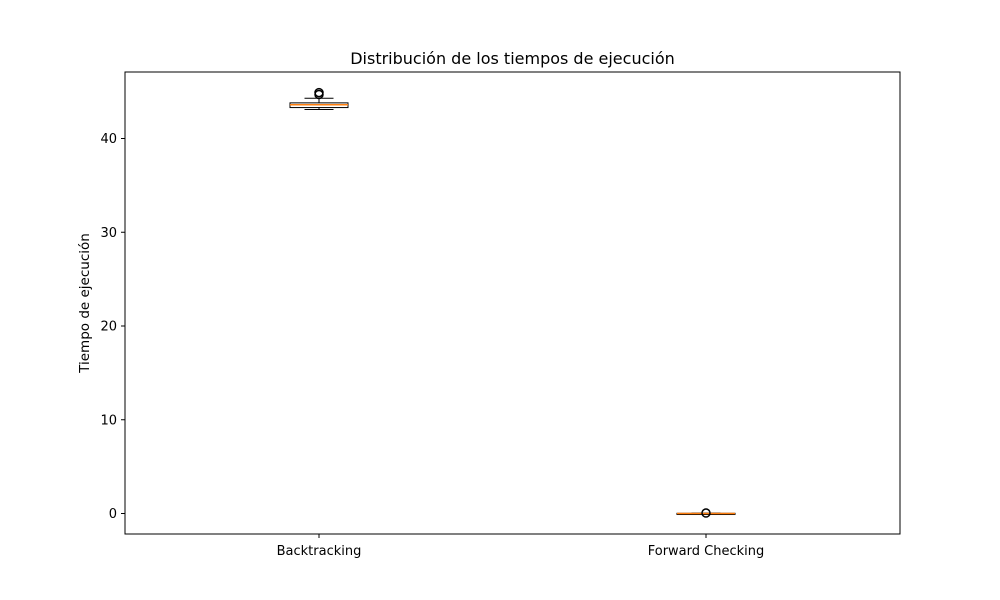 The image size is (1000, 600). What do you see at coordinates (85, 303) in the screenshot?
I see `y-axis-label: Tiempo de ejecución` at bounding box center [85, 303].